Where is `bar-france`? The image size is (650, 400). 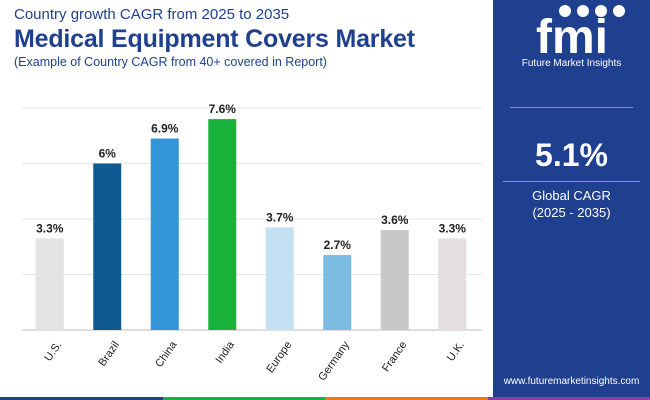
bar-france is located at coordinates (394, 280).